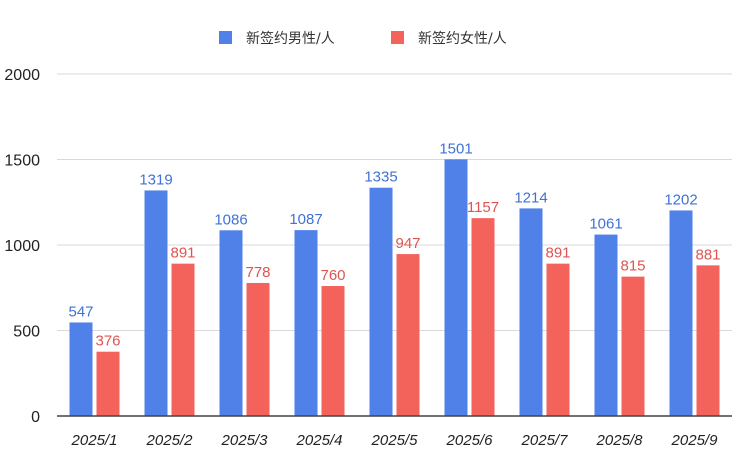  Describe the element at coordinates (245, 440) in the screenshot. I see `x-tick-label-3: 2025/3` at that location.